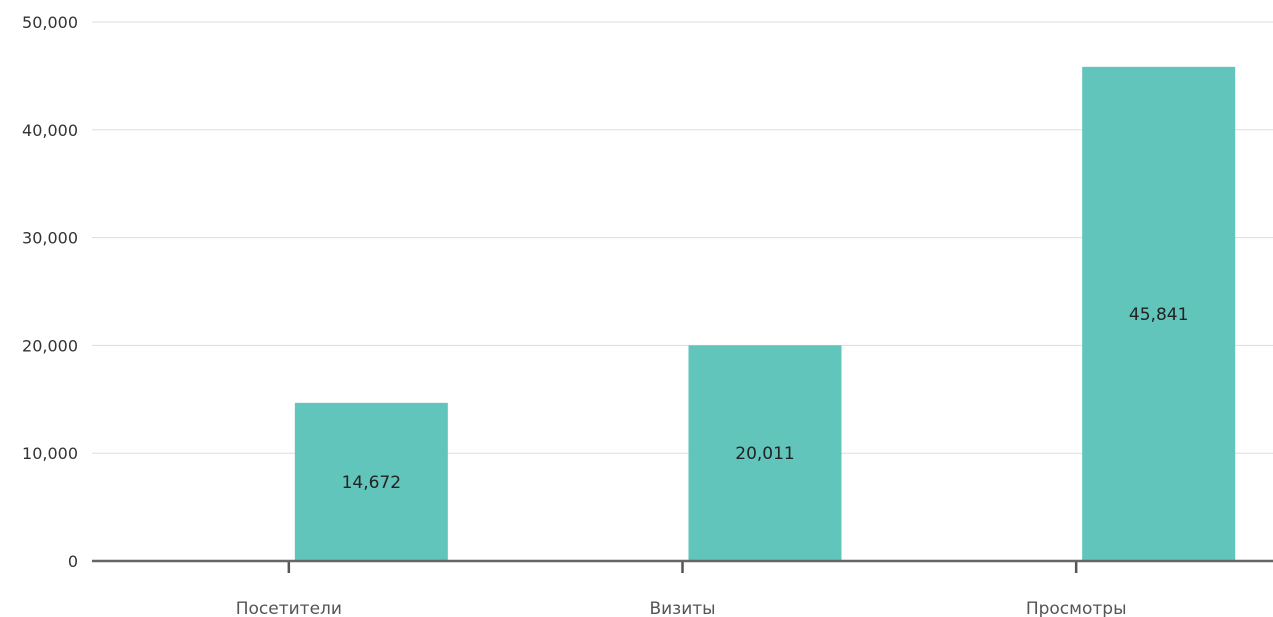 The height and width of the screenshot is (617, 1273). Describe the element at coordinates (682, 566) in the screenshot. I see `axes` at that location.